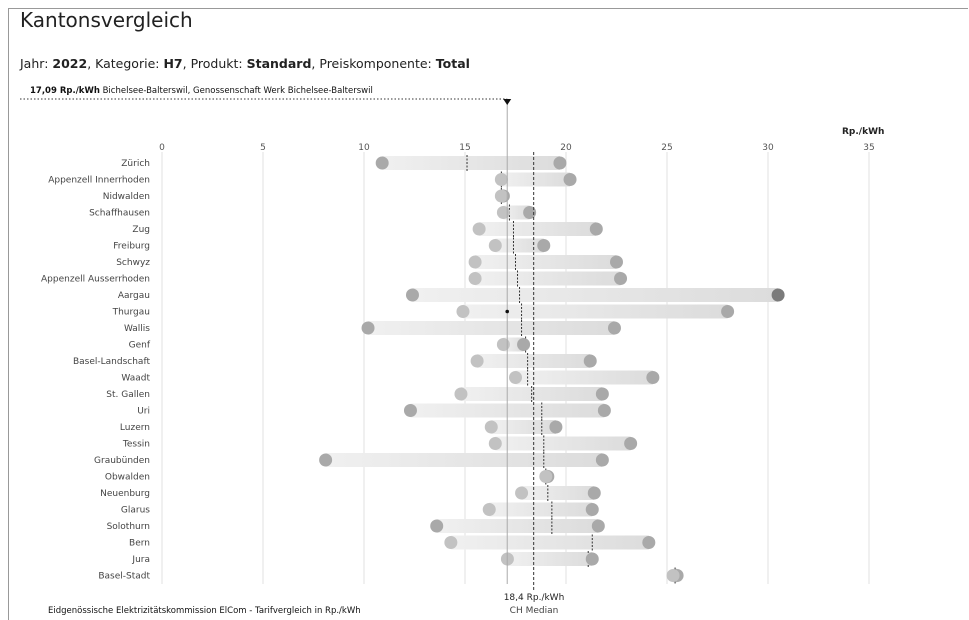  What do you see at coordinates (128, 395) in the screenshot?
I see `canton-label: St. Gallen` at bounding box center [128, 395].